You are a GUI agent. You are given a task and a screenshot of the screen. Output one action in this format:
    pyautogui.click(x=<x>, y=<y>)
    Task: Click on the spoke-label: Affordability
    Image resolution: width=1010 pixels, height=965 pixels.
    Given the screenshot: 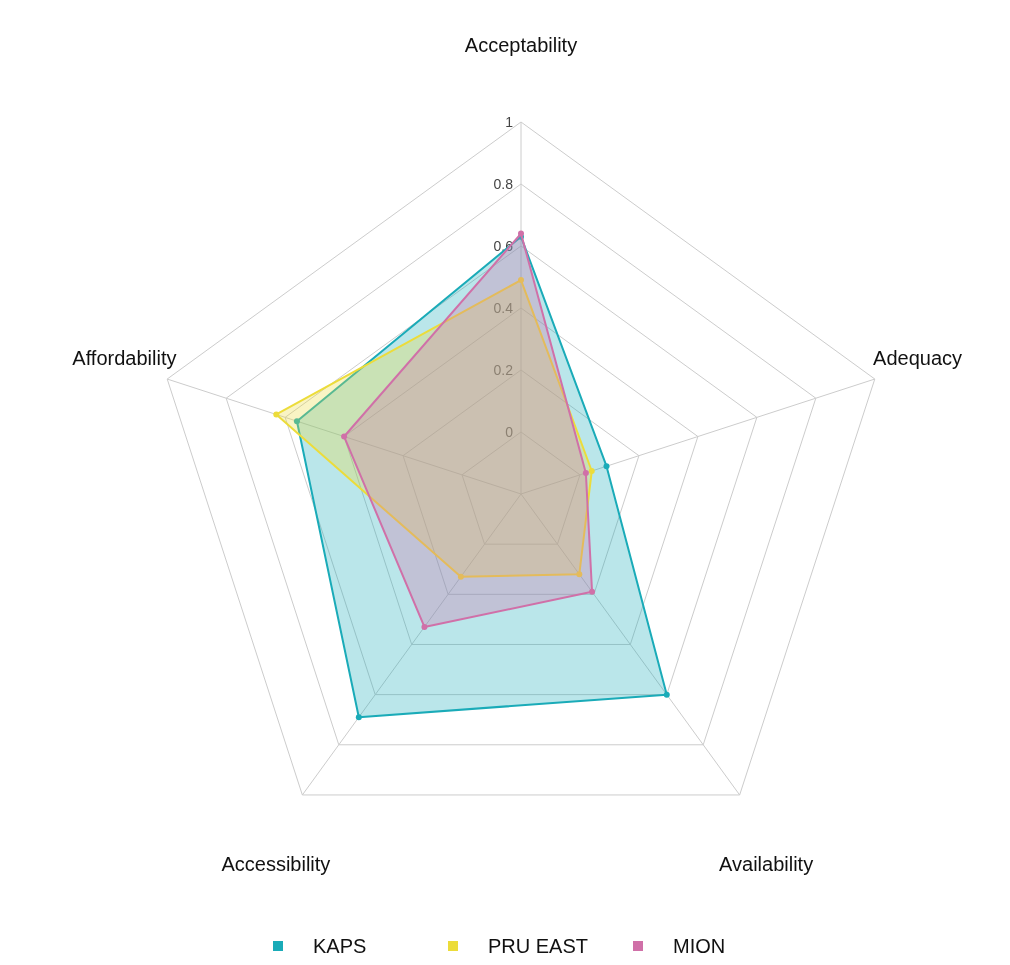 What is the action you would take?
    pyautogui.click(x=124, y=358)
    